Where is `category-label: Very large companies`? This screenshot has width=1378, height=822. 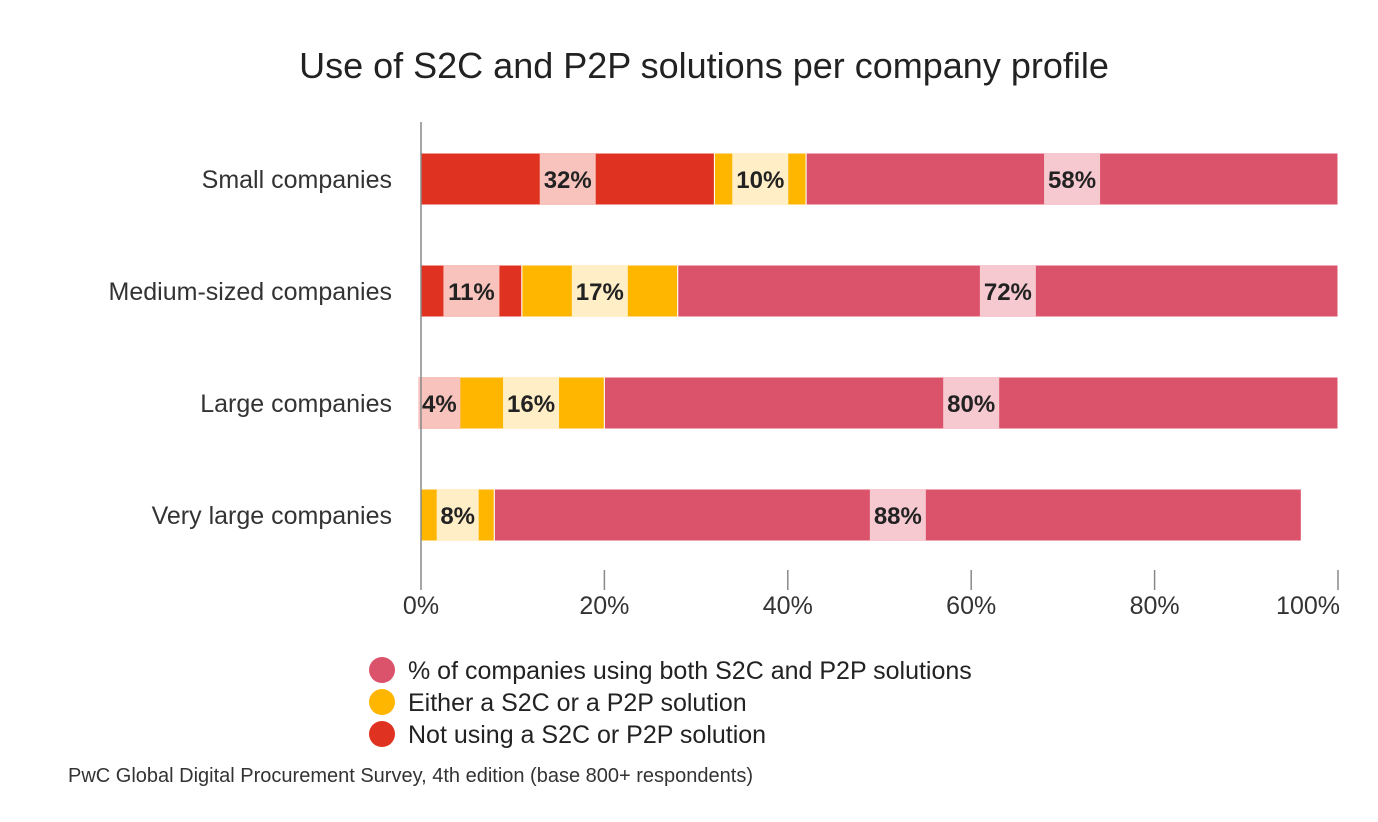
category-label: Very large companies is located at coordinates (272, 516).